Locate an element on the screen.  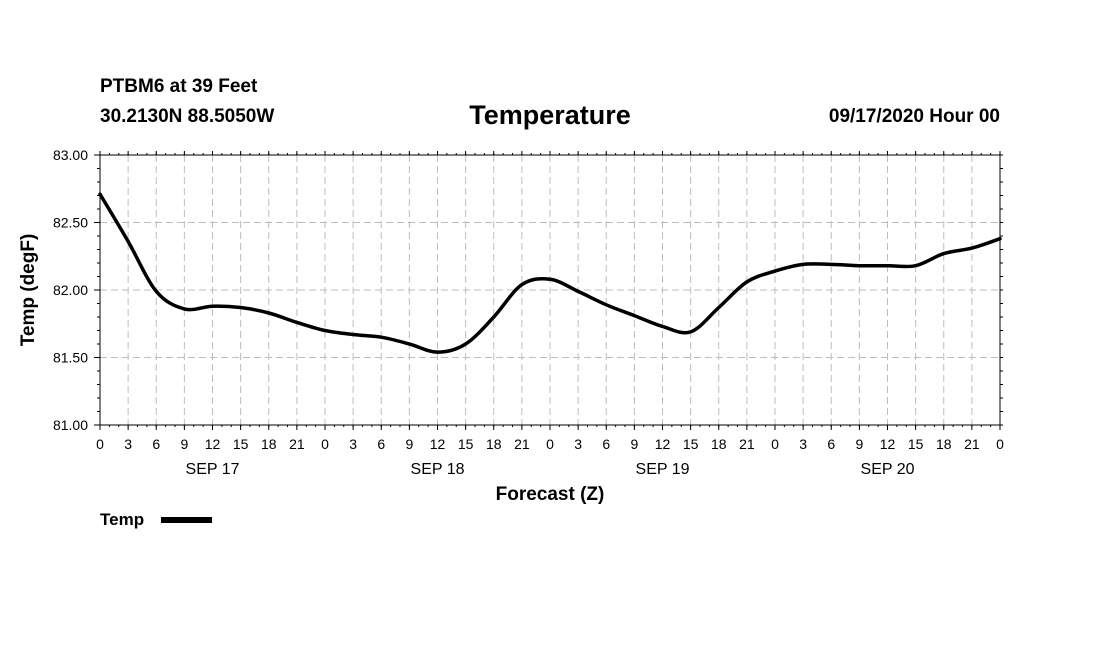
day-label: SEP 18 is located at coordinates (438, 469).